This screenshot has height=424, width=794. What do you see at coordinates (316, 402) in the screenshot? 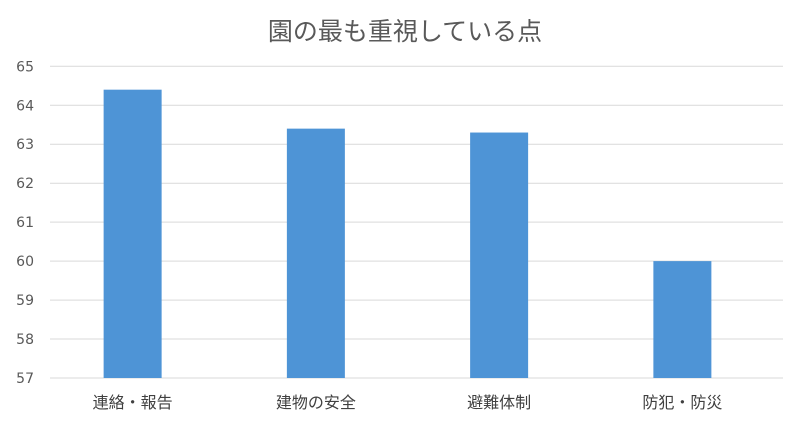
I see `x-tick-label: 建物の安全` at bounding box center [316, 402].